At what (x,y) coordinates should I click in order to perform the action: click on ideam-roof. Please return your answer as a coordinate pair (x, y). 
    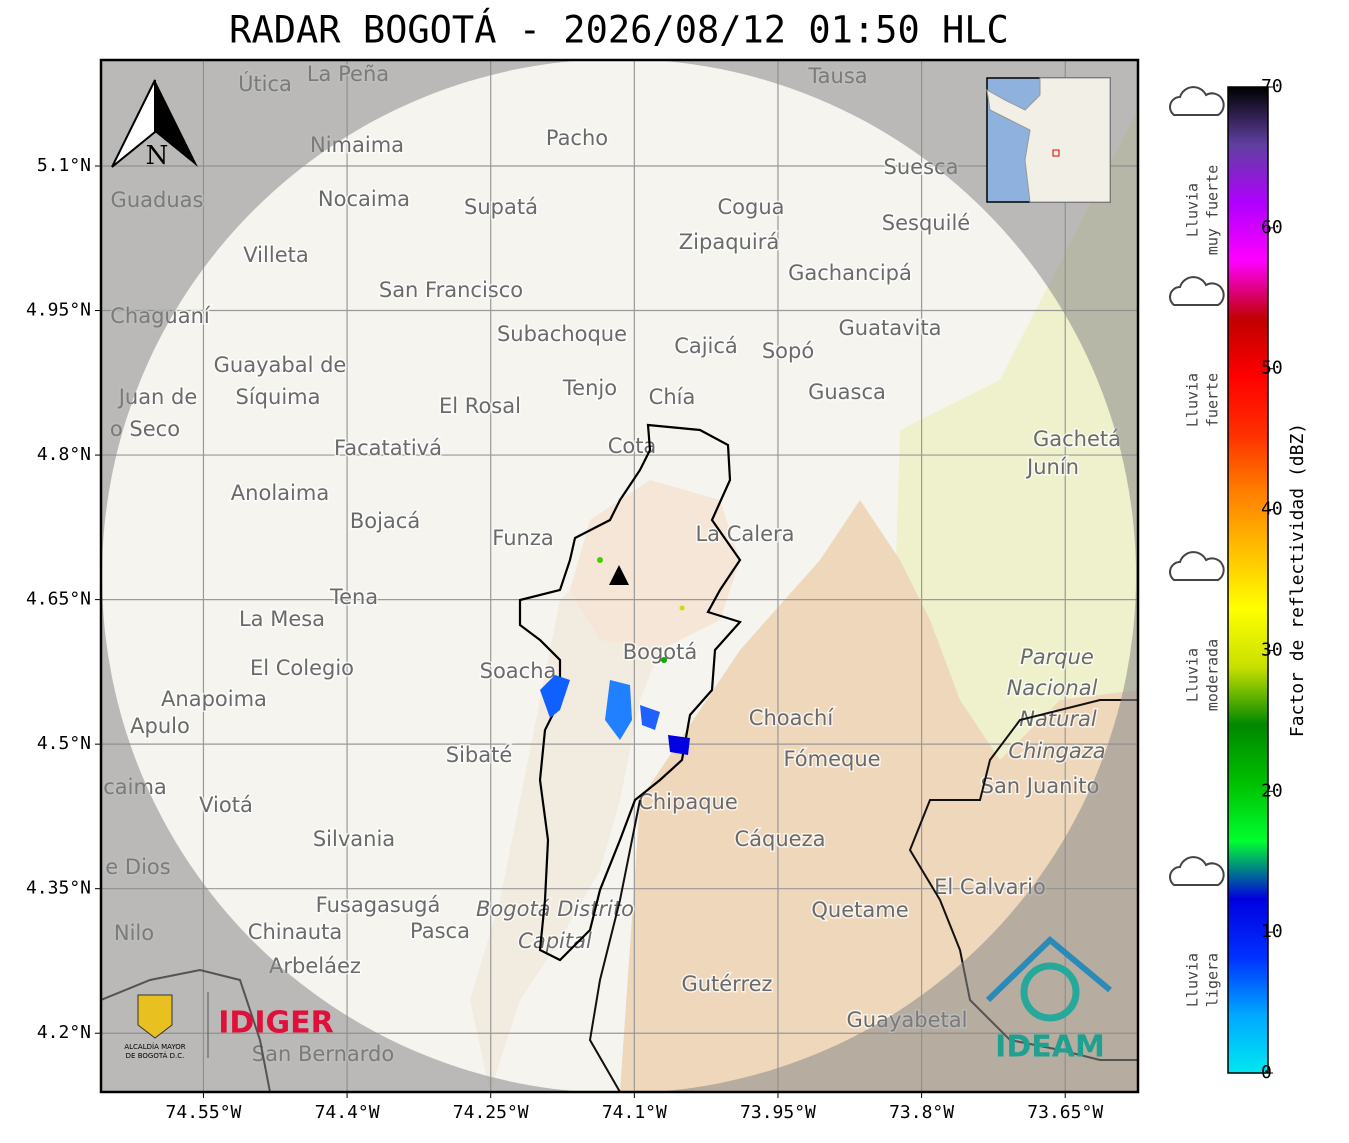
    Looking at the image, I should click on (1048, 969).